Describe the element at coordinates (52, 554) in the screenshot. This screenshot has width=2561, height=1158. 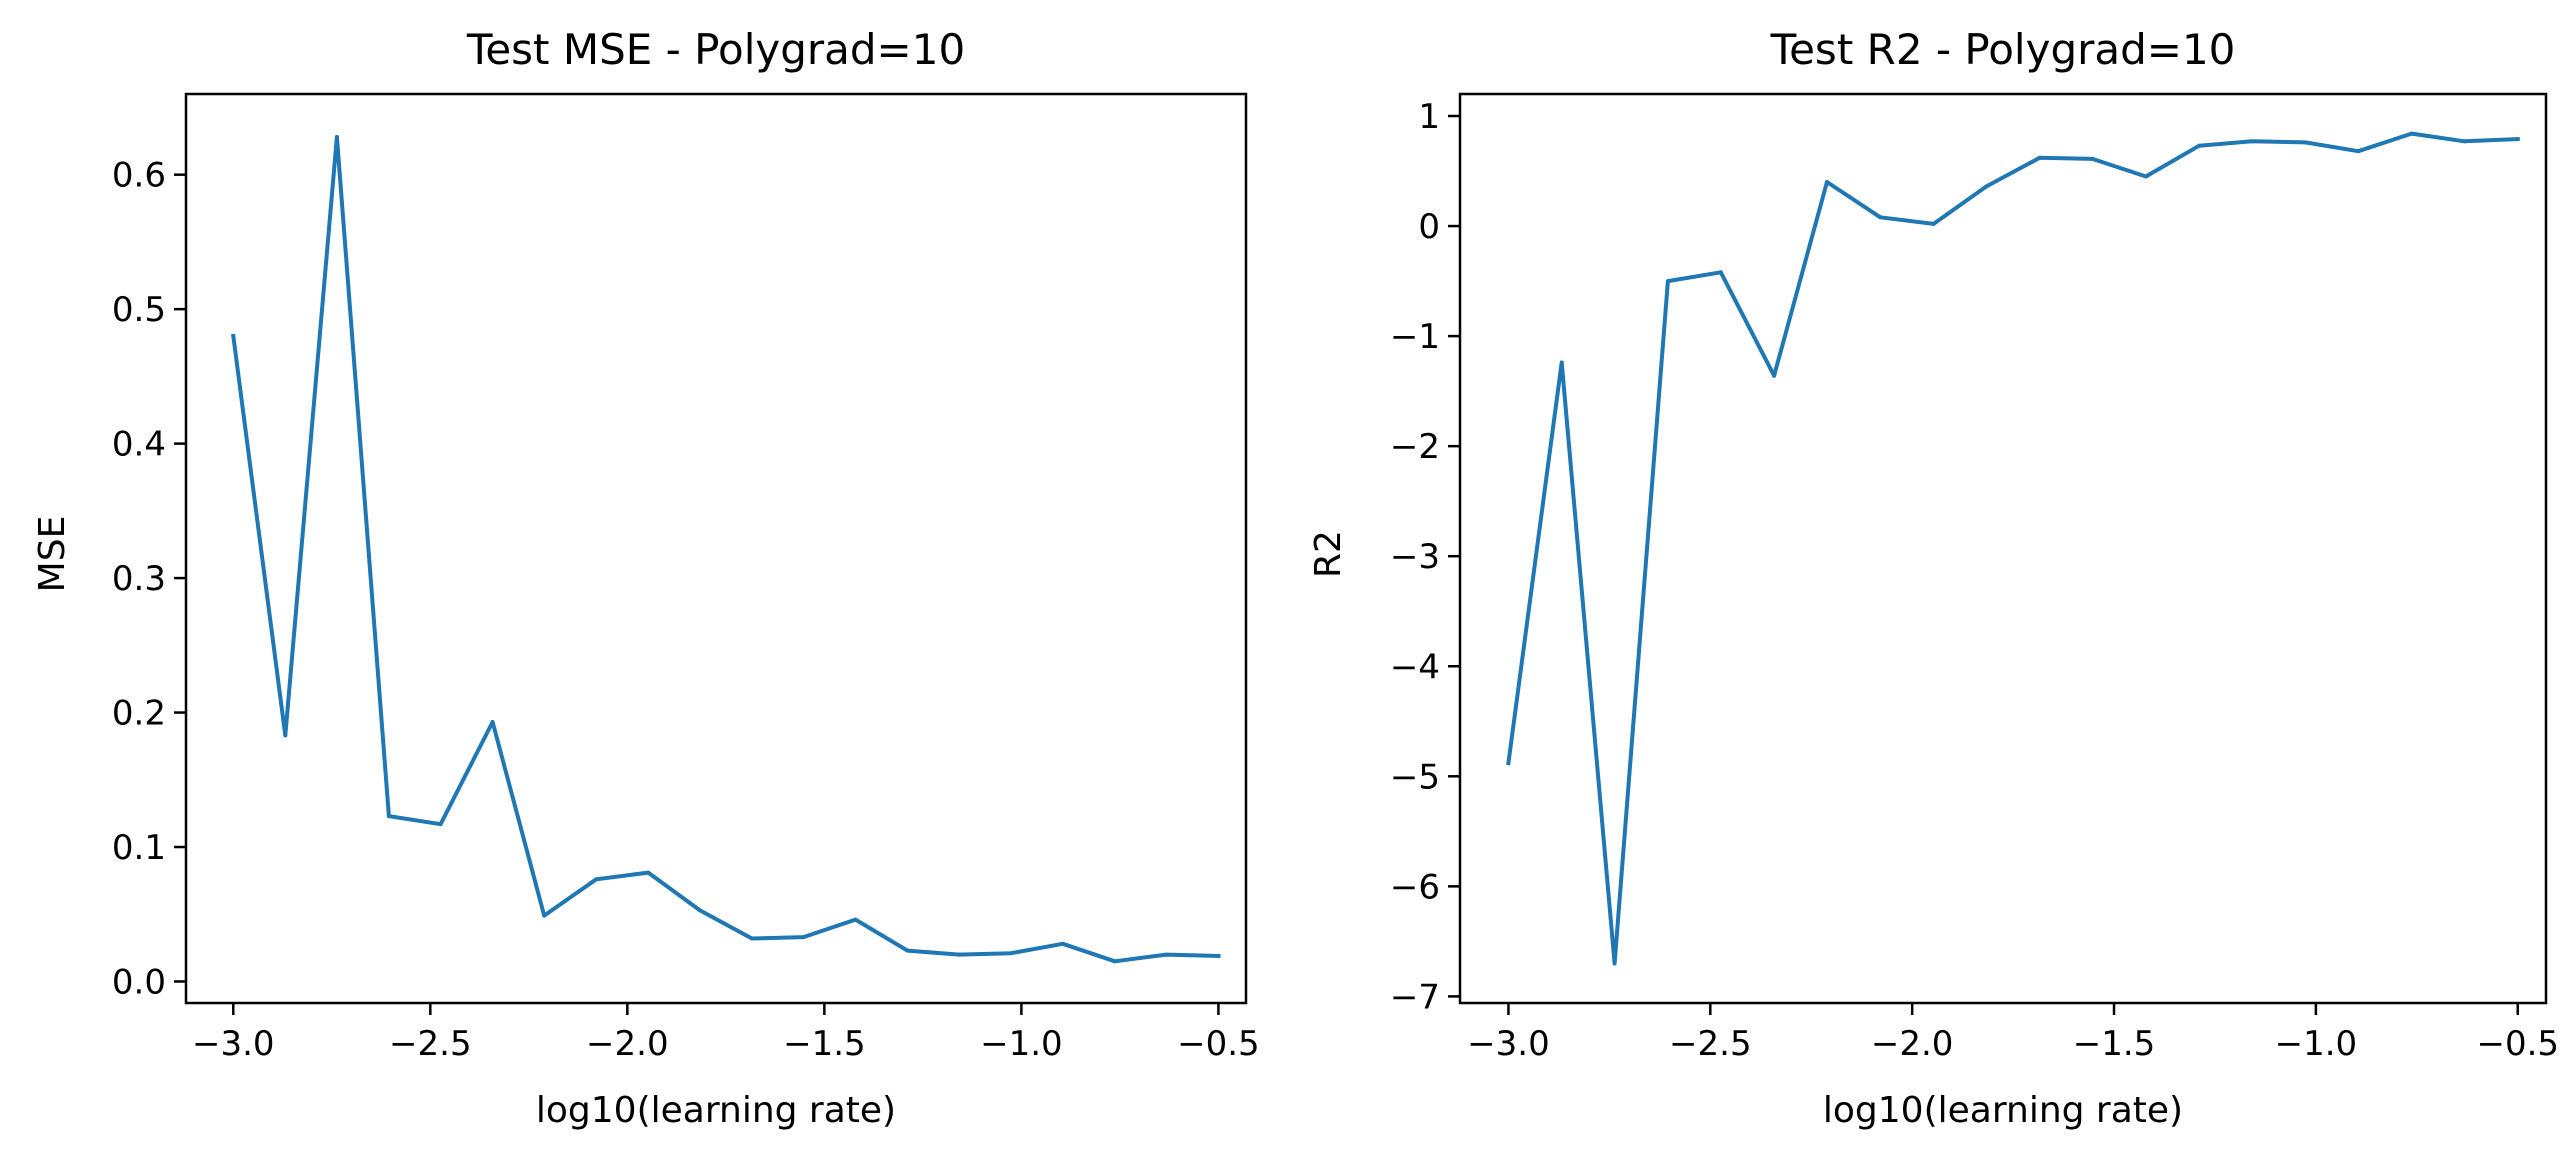
I see `mse-y-axis-label: MSE` at that location.